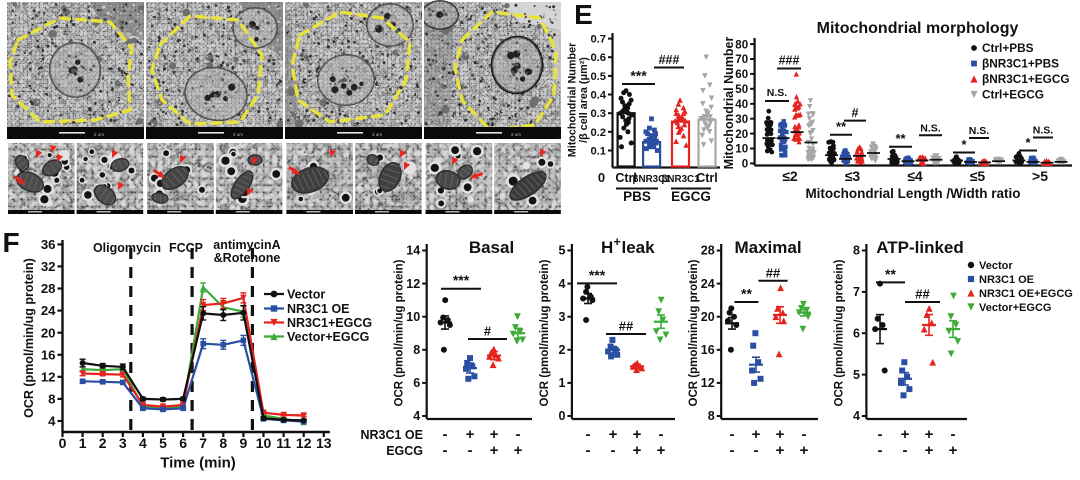 This screenshot has width=1080, height=480. Describe the element at coordinates (856, 333) in the screenshot. I see `svg-text: 6` at that location.